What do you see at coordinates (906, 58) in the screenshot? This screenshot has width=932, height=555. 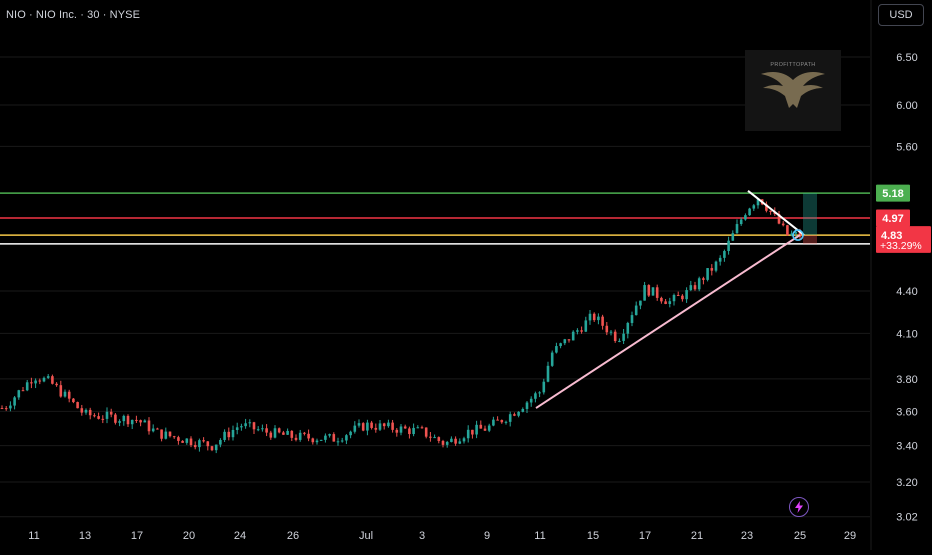 I see `price-tick-label: 6.50` at bounding box center [906, 58].